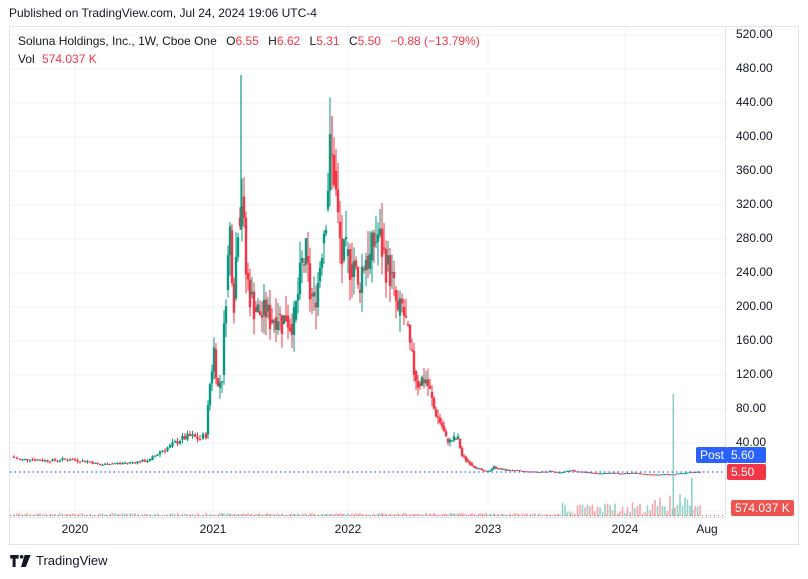 This screenshot has width=808, height=579. I want to click on time-tick-label: 2020, so click(75, 529).